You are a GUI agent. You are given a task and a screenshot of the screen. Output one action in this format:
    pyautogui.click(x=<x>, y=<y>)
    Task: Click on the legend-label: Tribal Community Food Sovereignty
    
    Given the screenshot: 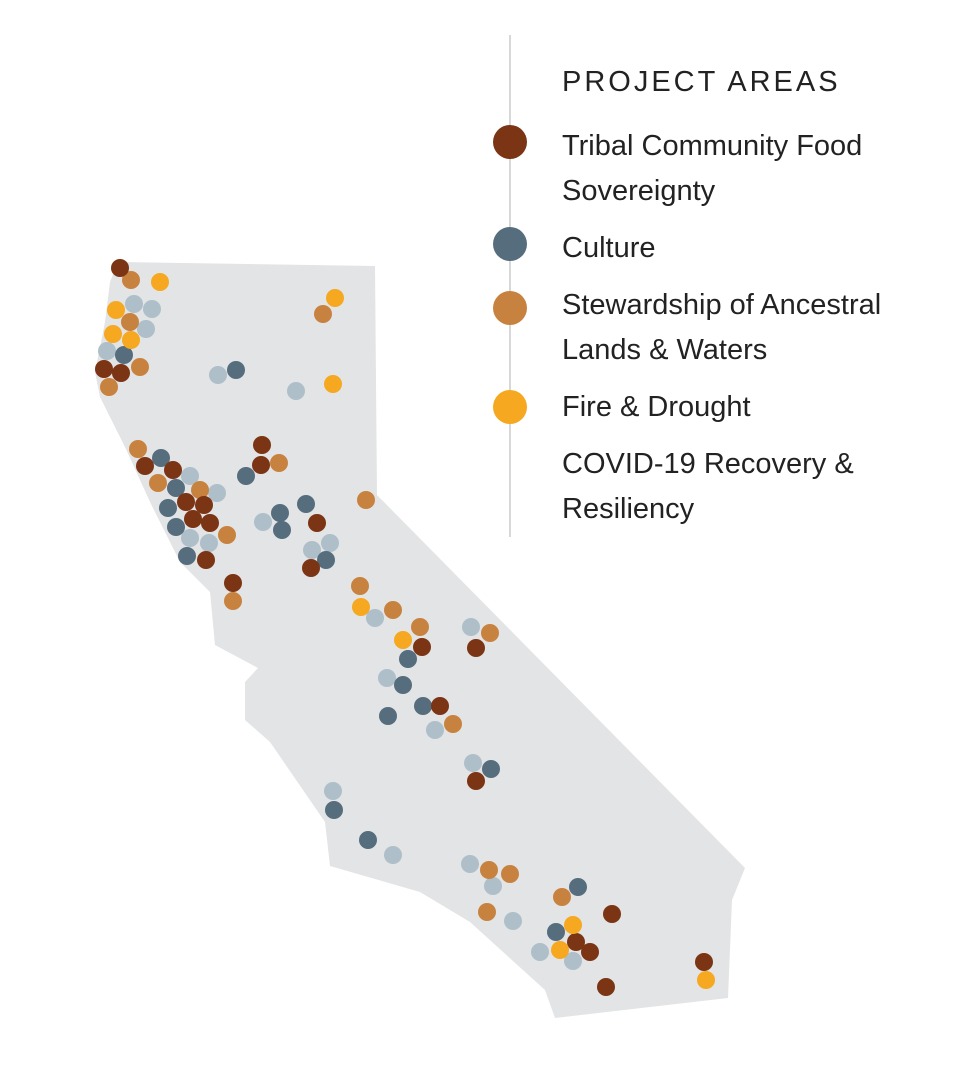 What is the action you would take?
    pyautogui.click(x=712, y=168)
    